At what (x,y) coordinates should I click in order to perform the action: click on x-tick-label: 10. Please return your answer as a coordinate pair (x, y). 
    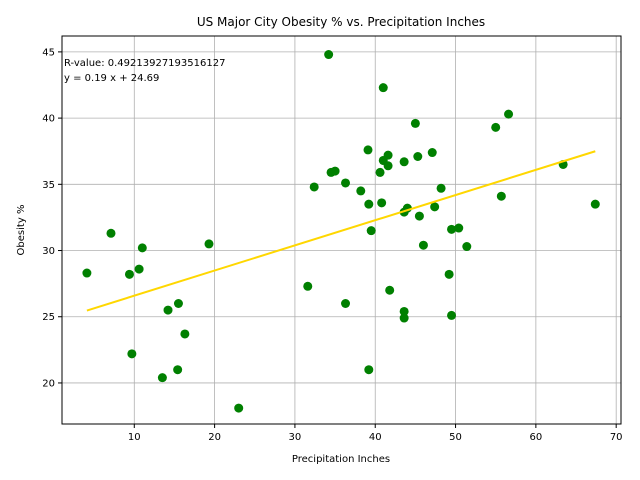
    Looking at the image, I should click on (134, 437).